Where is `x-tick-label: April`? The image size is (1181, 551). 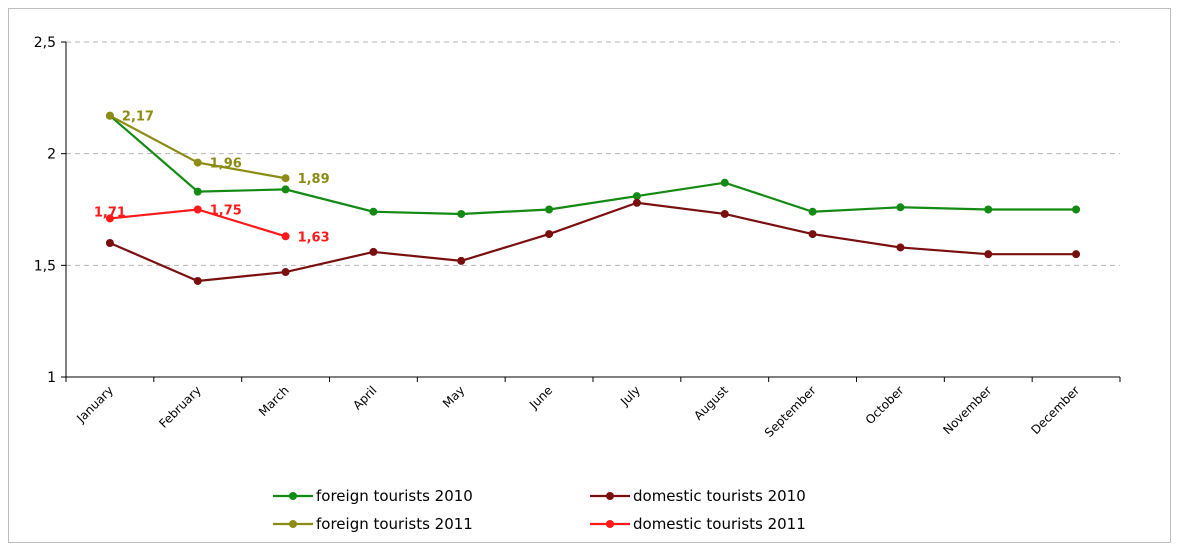 x-tick-label: April is located at coordinates (364, 397).